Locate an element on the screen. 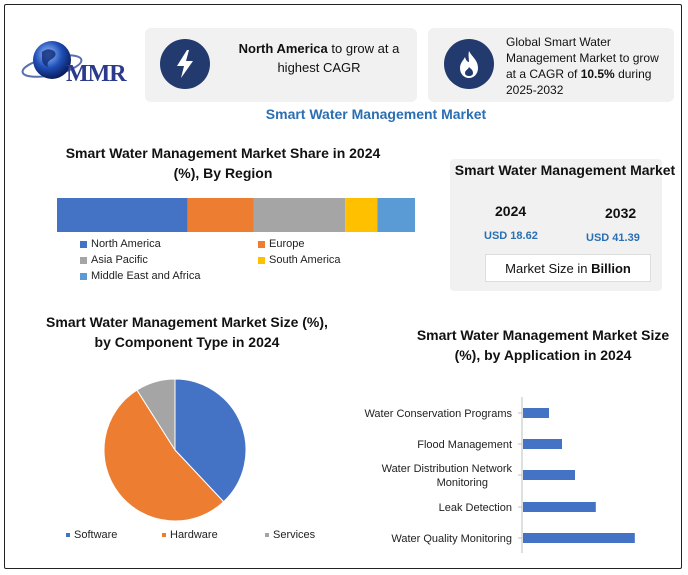  legend-label: Services is located at coordinates (294, 535).